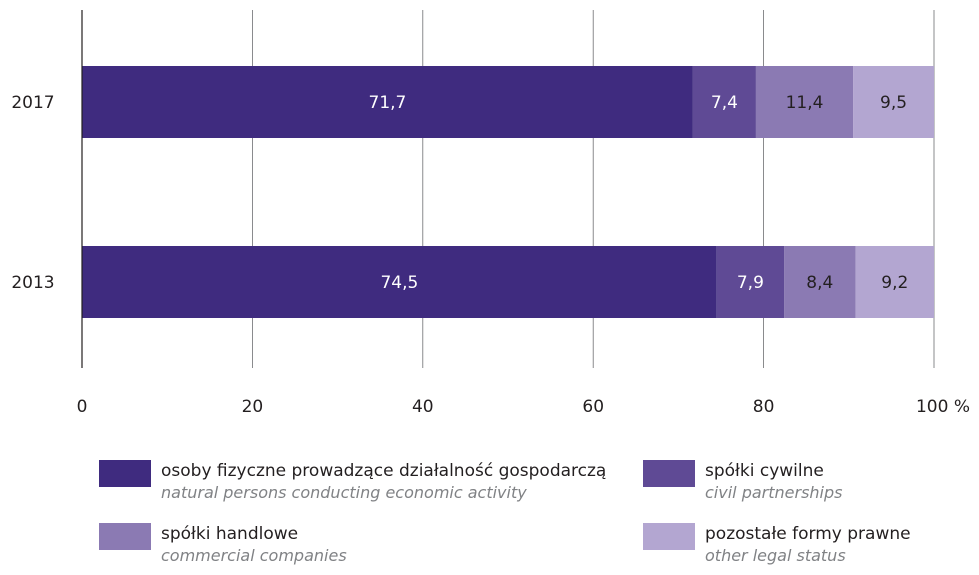 This screenshot has width=979, height=575. Describe the element at coordinates (223, 545) in the screenshot. I see `legend-item-commercial-companies: spółki handlowe commercial companies` at that location.